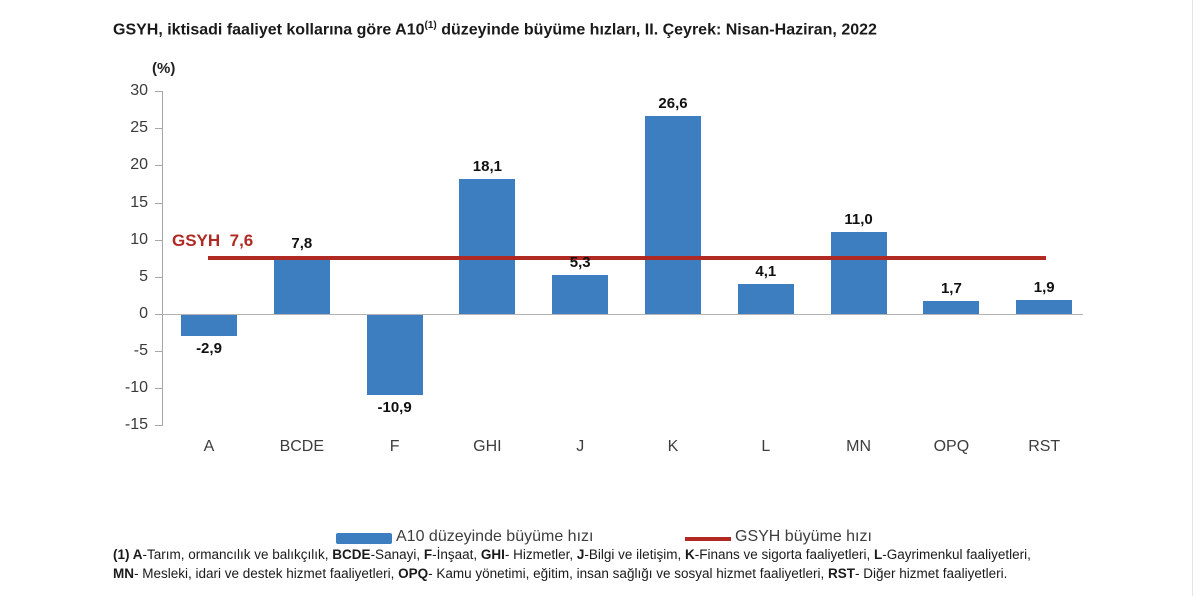  I want to click on zero-gridline, so click(622, 314).